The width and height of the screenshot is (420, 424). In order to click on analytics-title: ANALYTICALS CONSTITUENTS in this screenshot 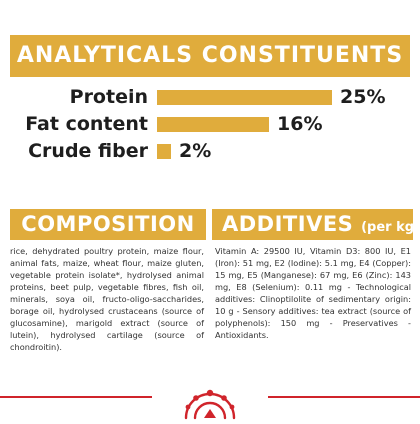, I will do `click(210, 56)`.